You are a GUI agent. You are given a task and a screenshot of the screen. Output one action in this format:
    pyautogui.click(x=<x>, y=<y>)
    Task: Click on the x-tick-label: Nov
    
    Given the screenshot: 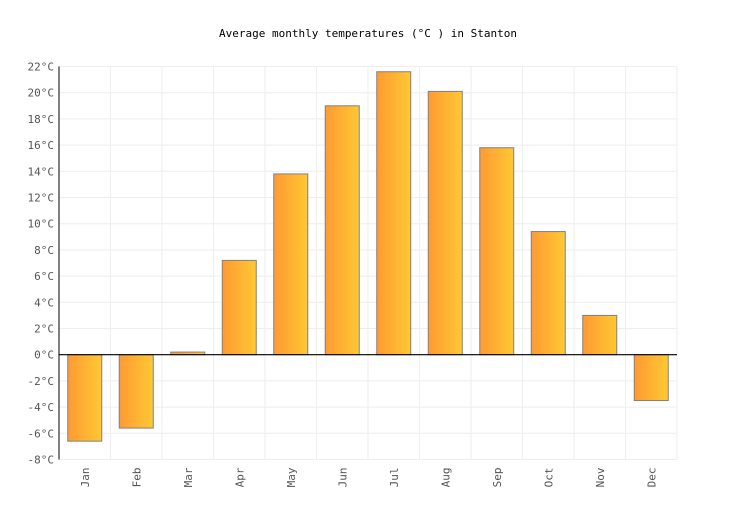 What is the action you would take?
    pyautogui.click(x=600, y=477)
    